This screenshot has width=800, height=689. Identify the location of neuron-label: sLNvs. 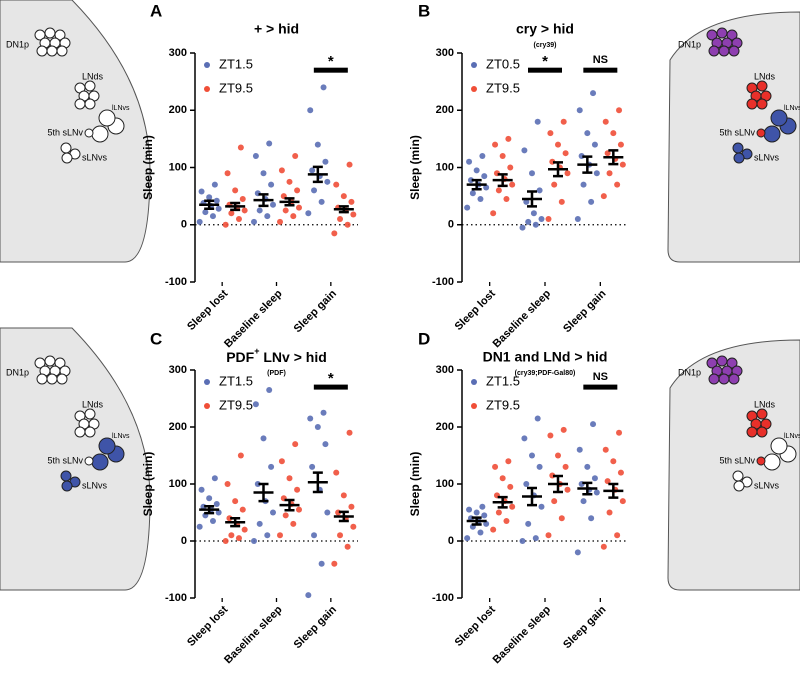
(95, 157).